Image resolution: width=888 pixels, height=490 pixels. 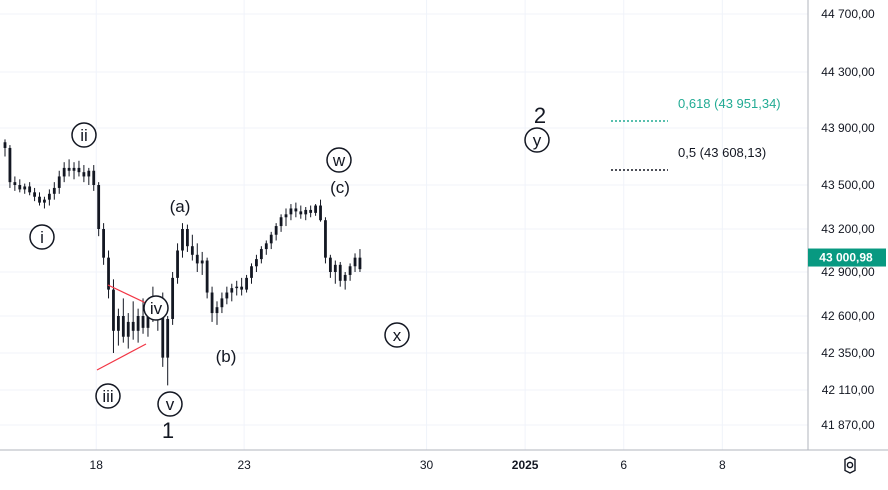 I want to click on fib-label: 0,5 (43 608,13), so click(x=722, y=152).